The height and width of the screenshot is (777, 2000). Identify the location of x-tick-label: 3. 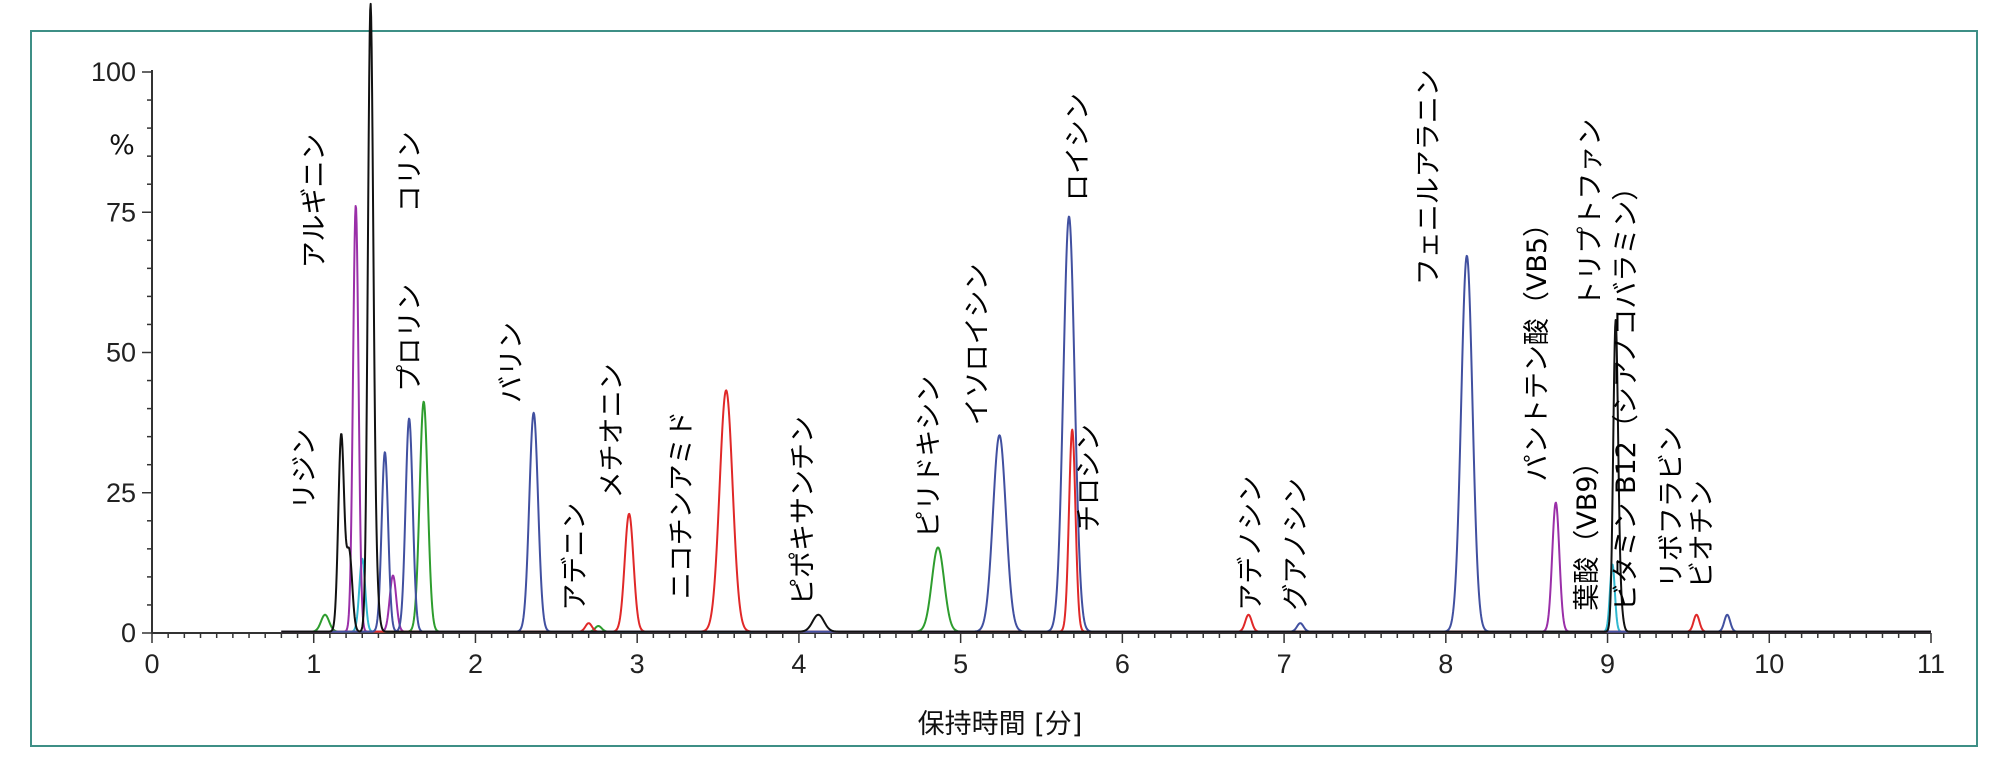
(637, 664).